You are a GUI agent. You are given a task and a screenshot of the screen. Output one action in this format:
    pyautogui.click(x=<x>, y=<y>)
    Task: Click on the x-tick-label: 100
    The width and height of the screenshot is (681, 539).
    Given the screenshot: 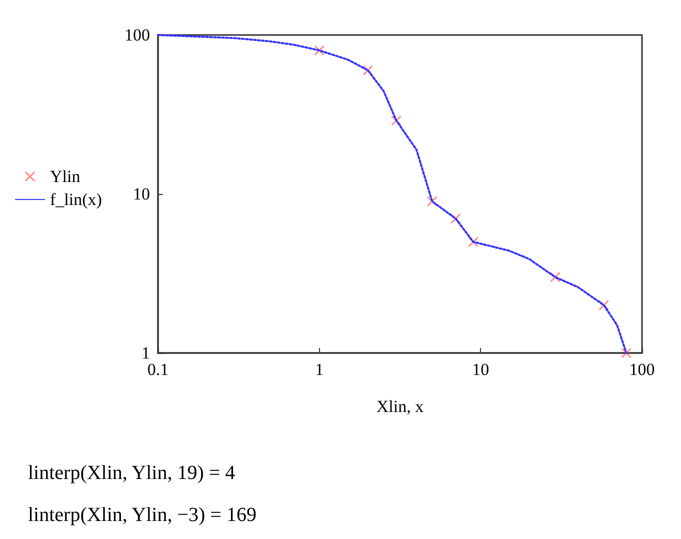 What is the action you would take?
    pyautogui.click(x=642, y=369)
    